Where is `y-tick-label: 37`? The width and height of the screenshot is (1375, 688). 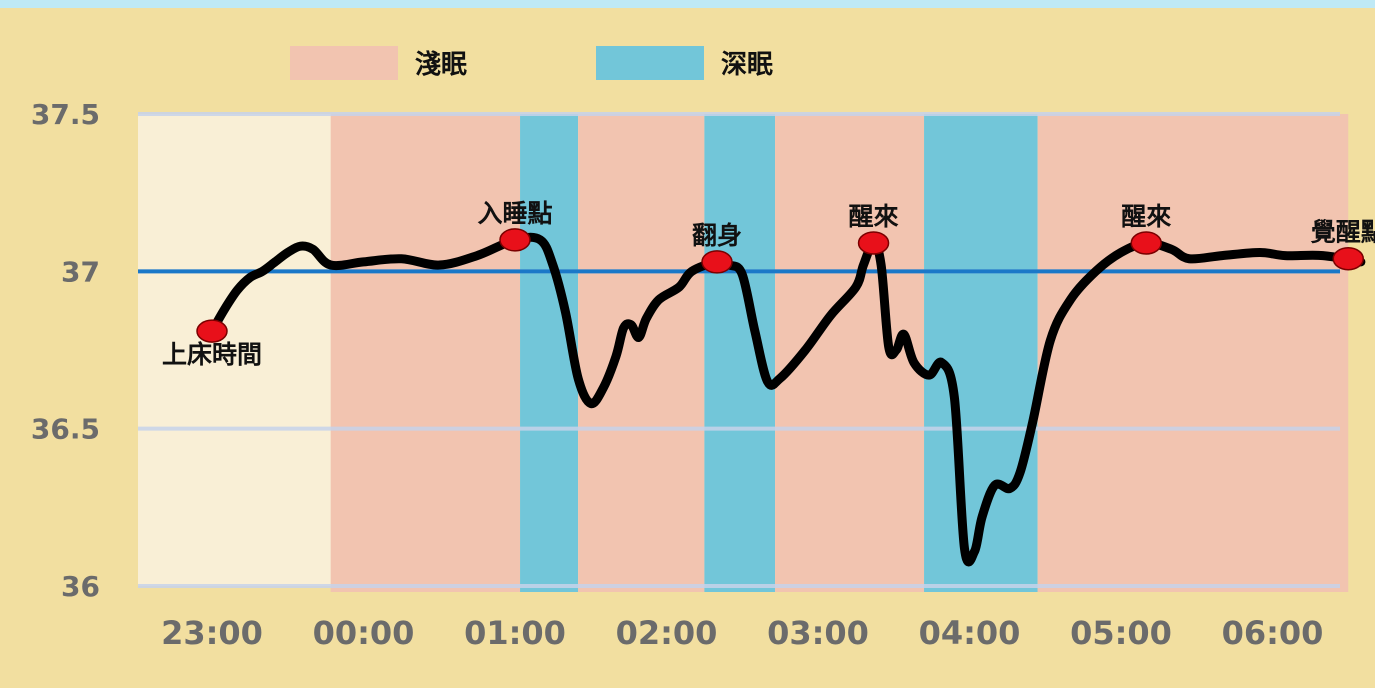
y-tick-label: 37 is located at coordinates (80, 271).